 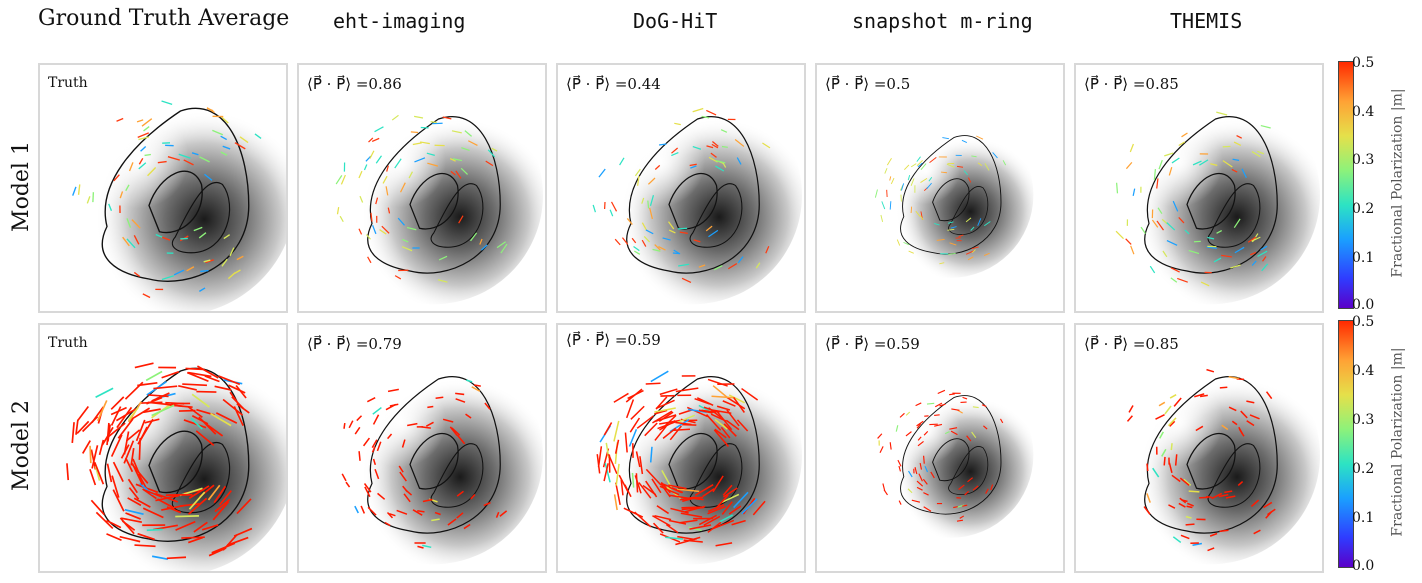 I want to click on panel-model1-themis: ⟨P⃗ · P⃗⟩ =0.85, so click(x=1199, y=188).